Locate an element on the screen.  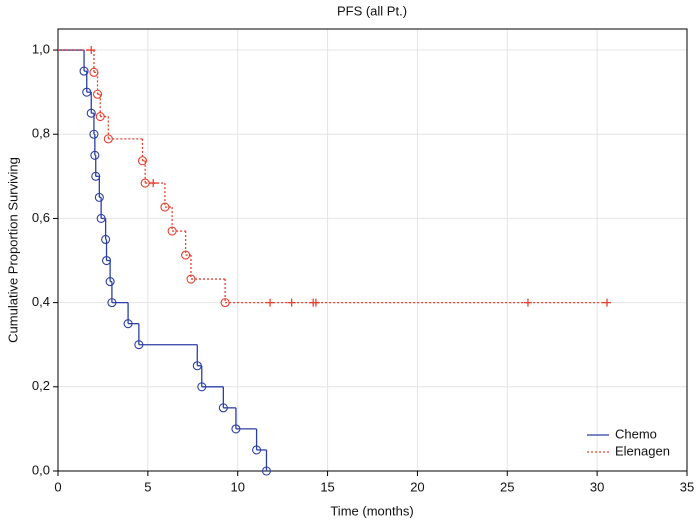
y-tick-label: 0,8 is located at coordinates (41, 133).